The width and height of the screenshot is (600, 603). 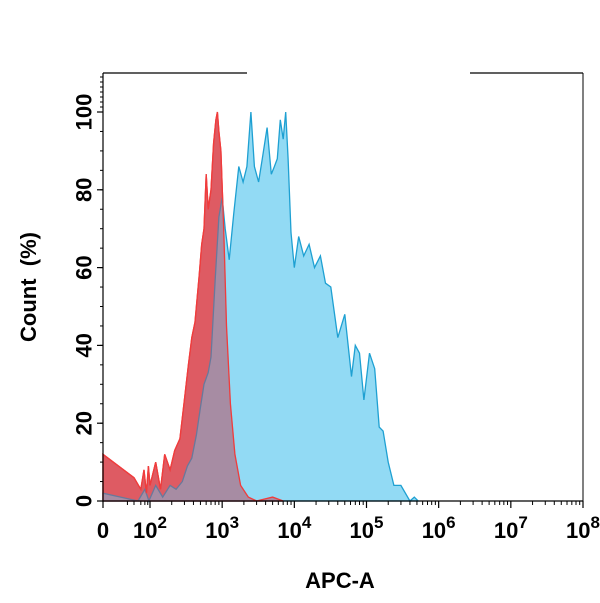 What do you see at coordinates (84, 345) in the screenshot?
I see `y-tick-label: 40` at bounding box center [84, 345].